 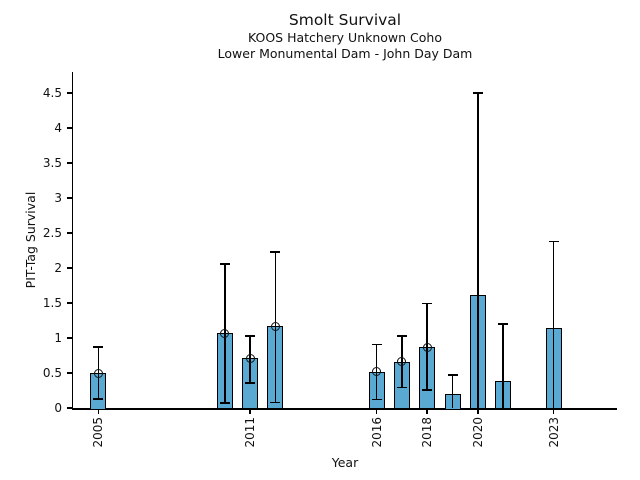 What do you see at coordinates (452, 391) in the screenshot?
I see `error-bar-2019` at bounding box center [452, 391].